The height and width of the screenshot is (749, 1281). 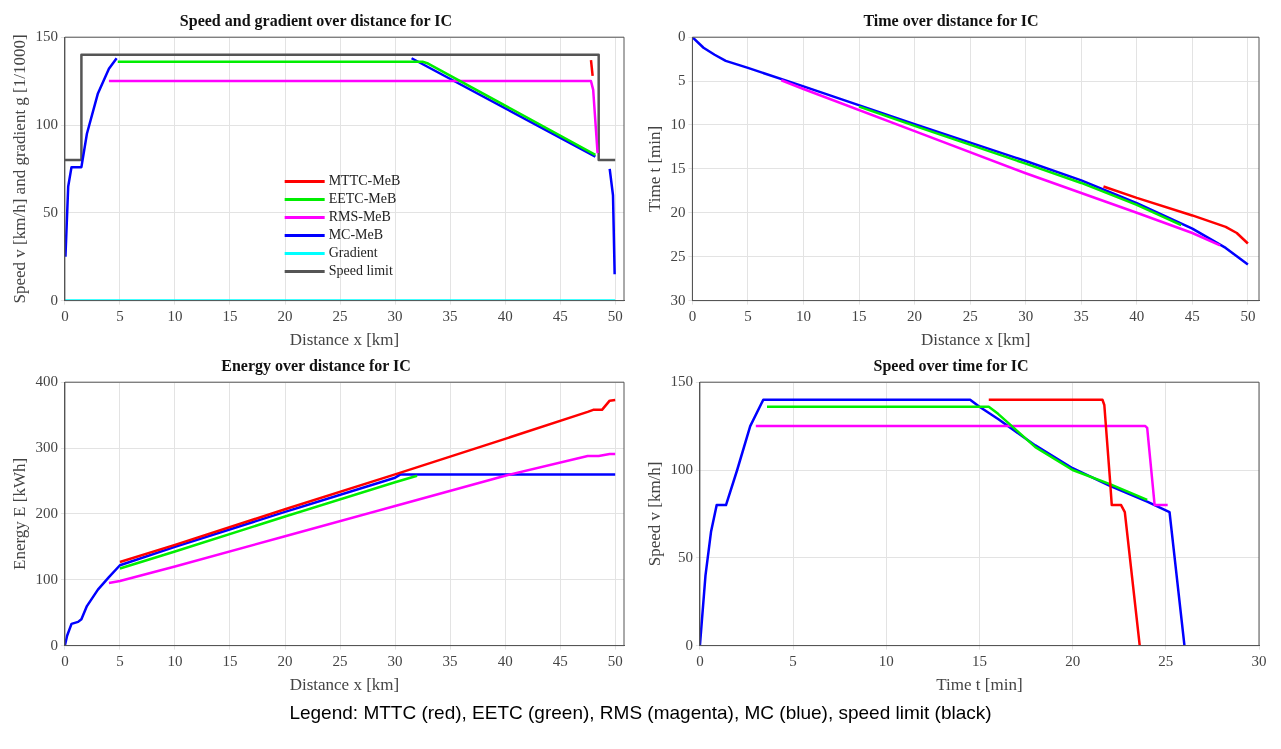 I want to click on y-axis-title: Time t [min], so click(x=654, y=169).